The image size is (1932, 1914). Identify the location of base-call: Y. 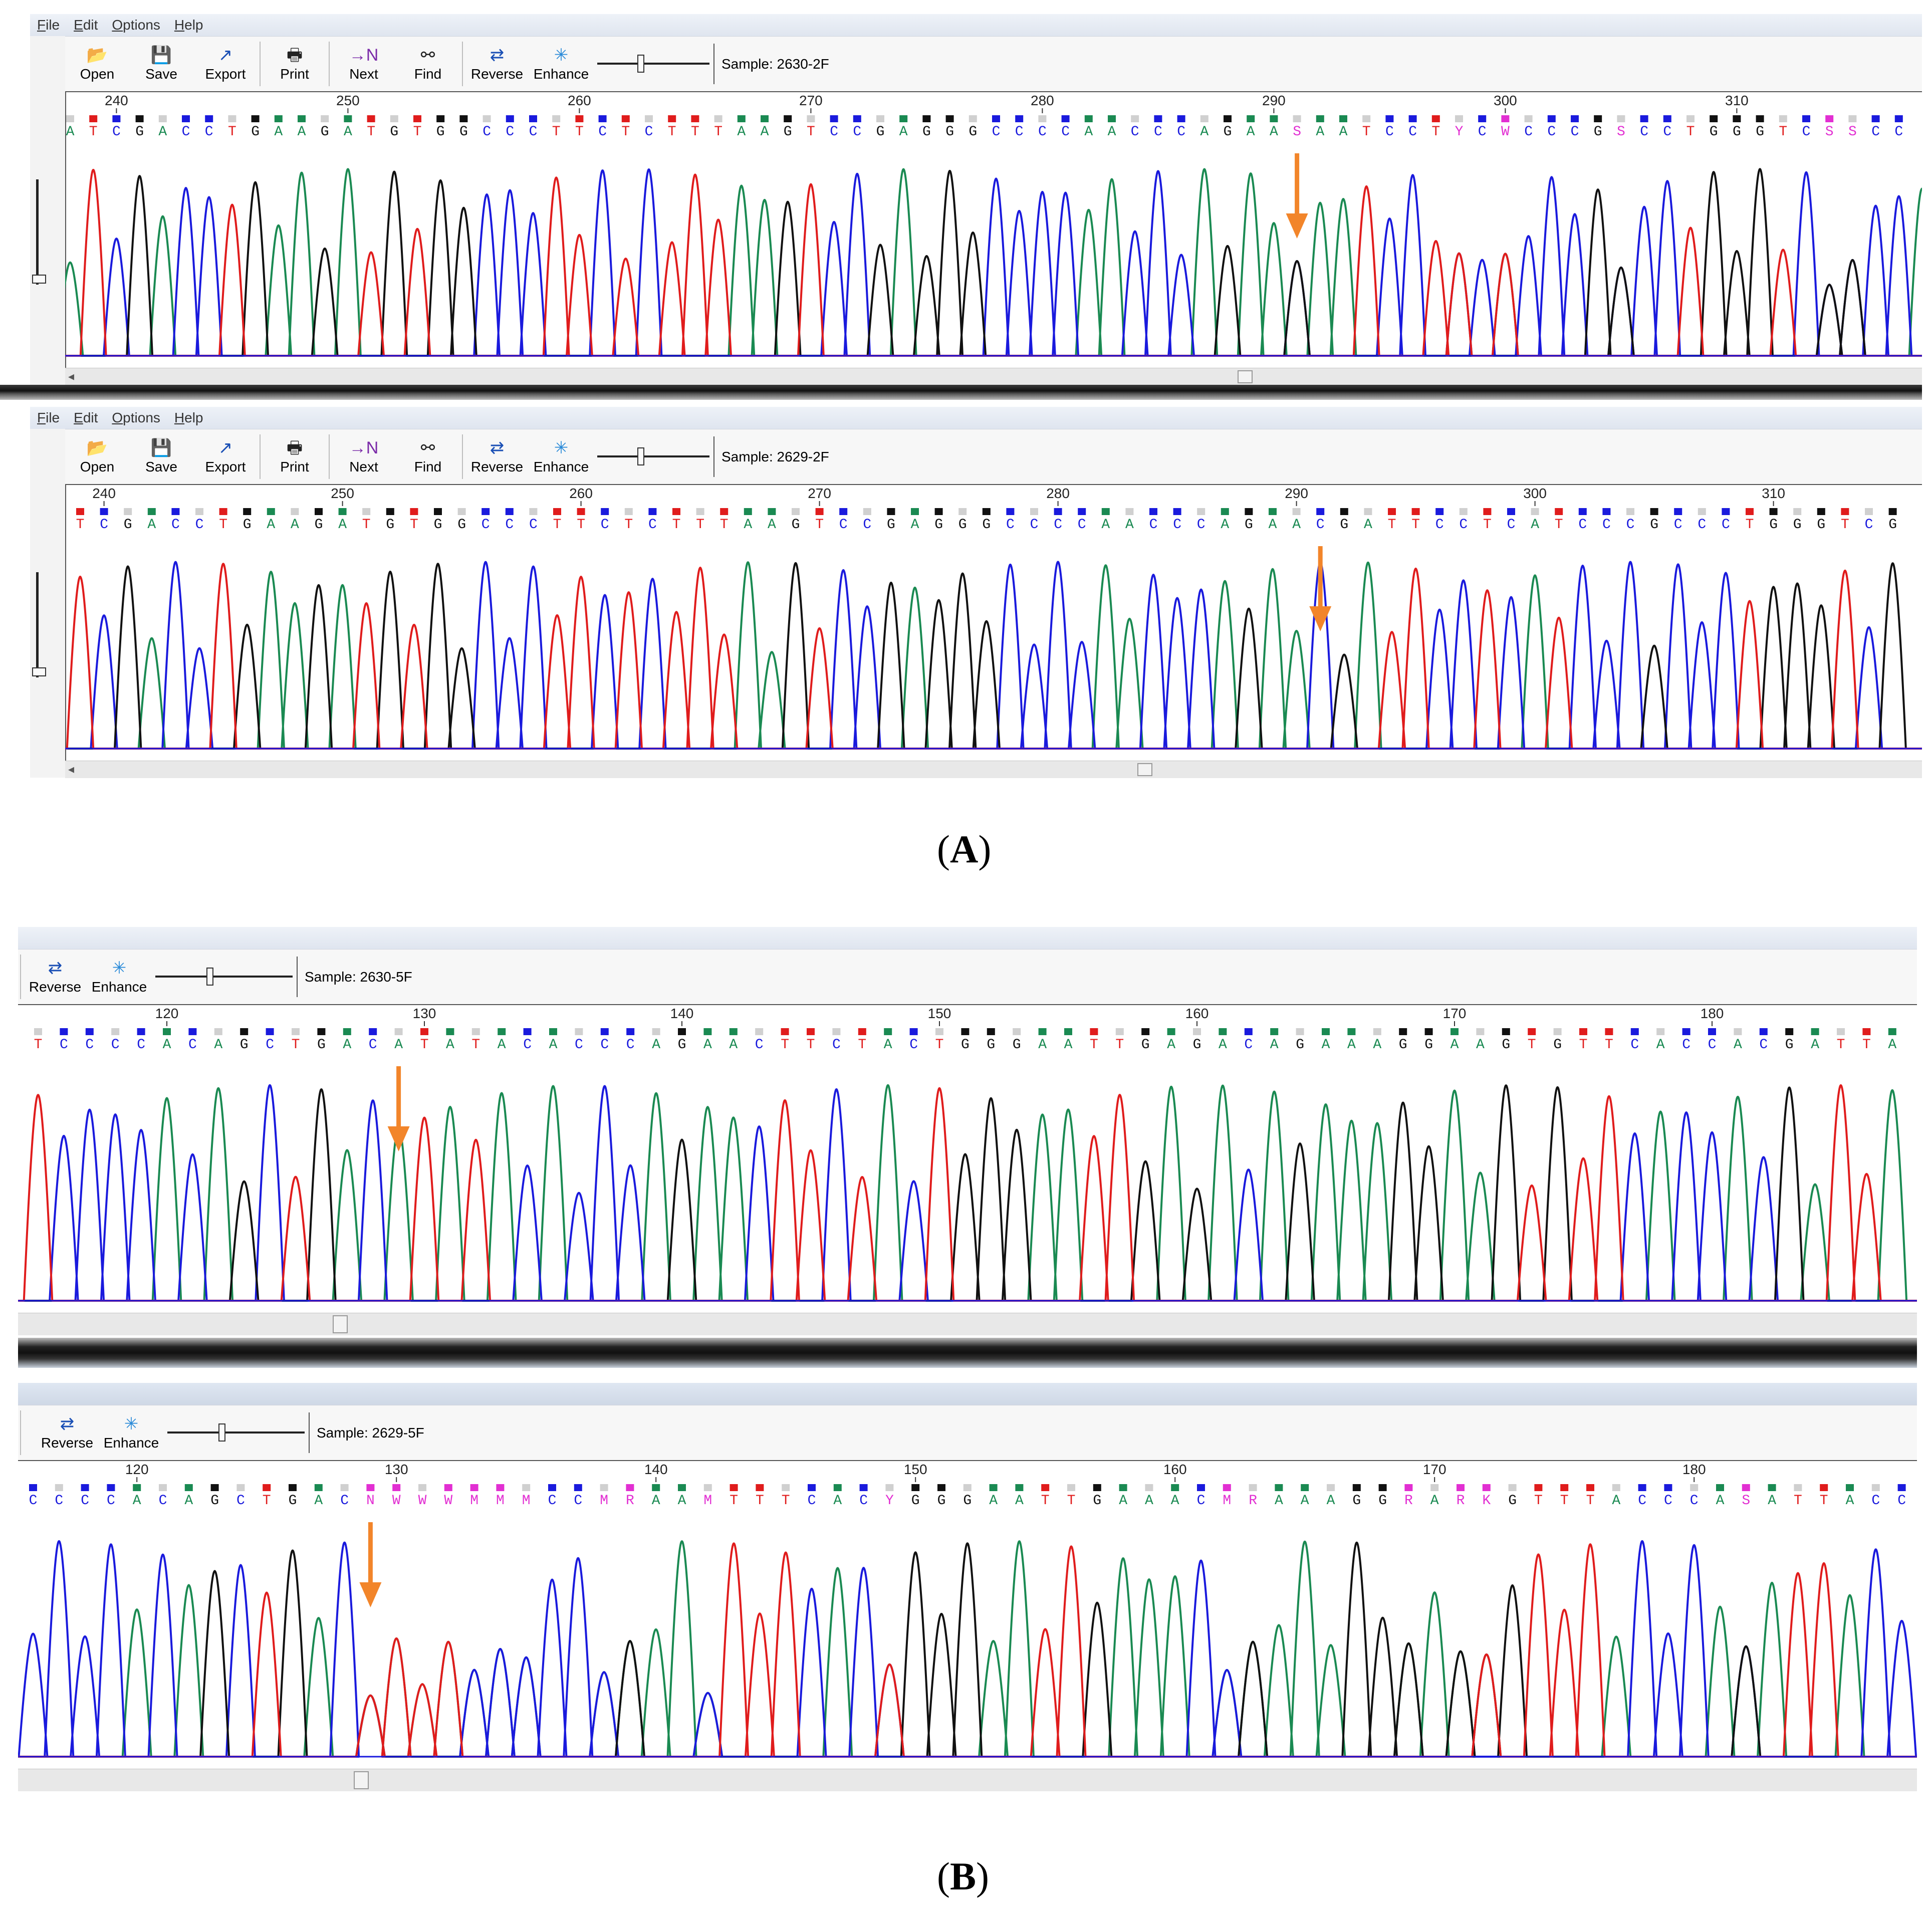
(1459, 132).